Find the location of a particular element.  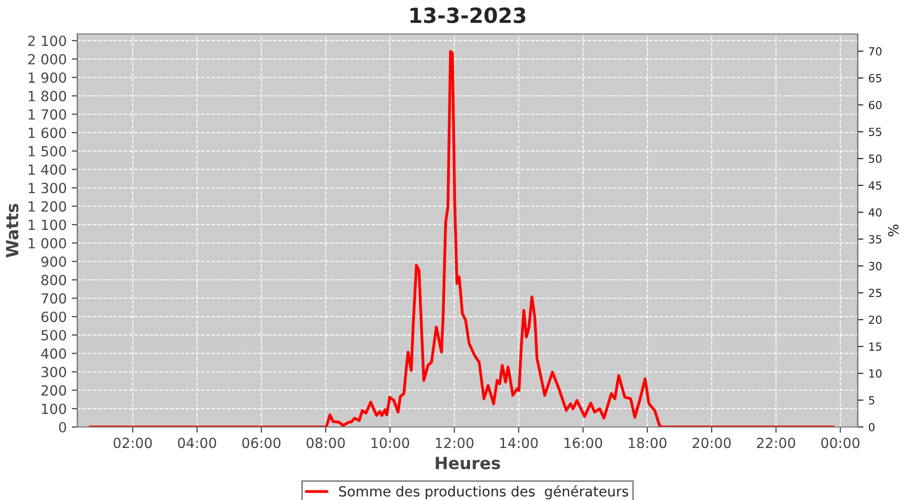

x-tick-label: 22:00 is located at coordinates (776, 443).